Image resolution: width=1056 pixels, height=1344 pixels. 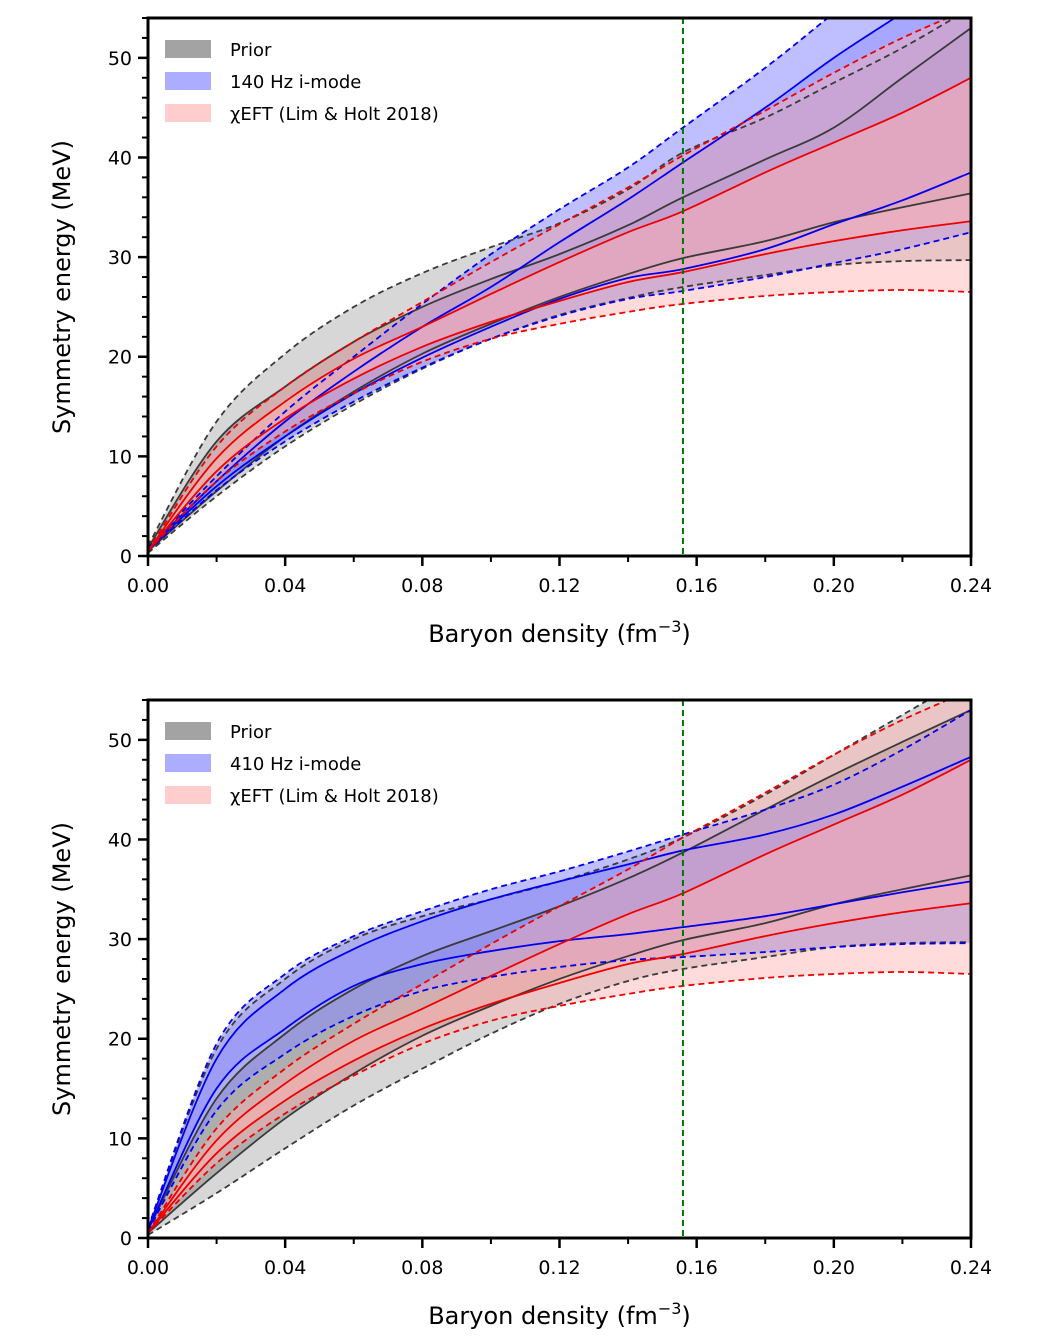 I want to click on legend: Prior 140 Hz i-mode χEFT (Lim & Holt 2018), so click(x=302, y=82).